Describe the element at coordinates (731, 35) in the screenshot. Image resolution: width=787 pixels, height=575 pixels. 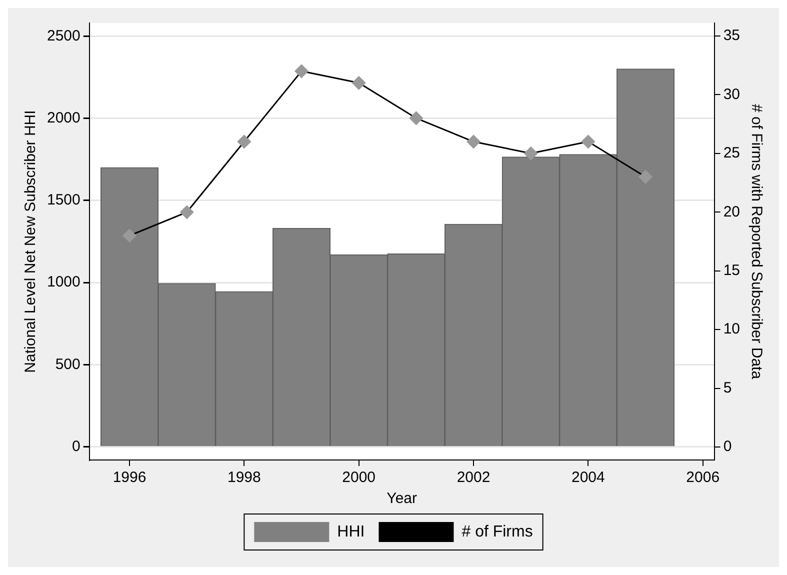
I see `y2-tick-label: 35` at that location.